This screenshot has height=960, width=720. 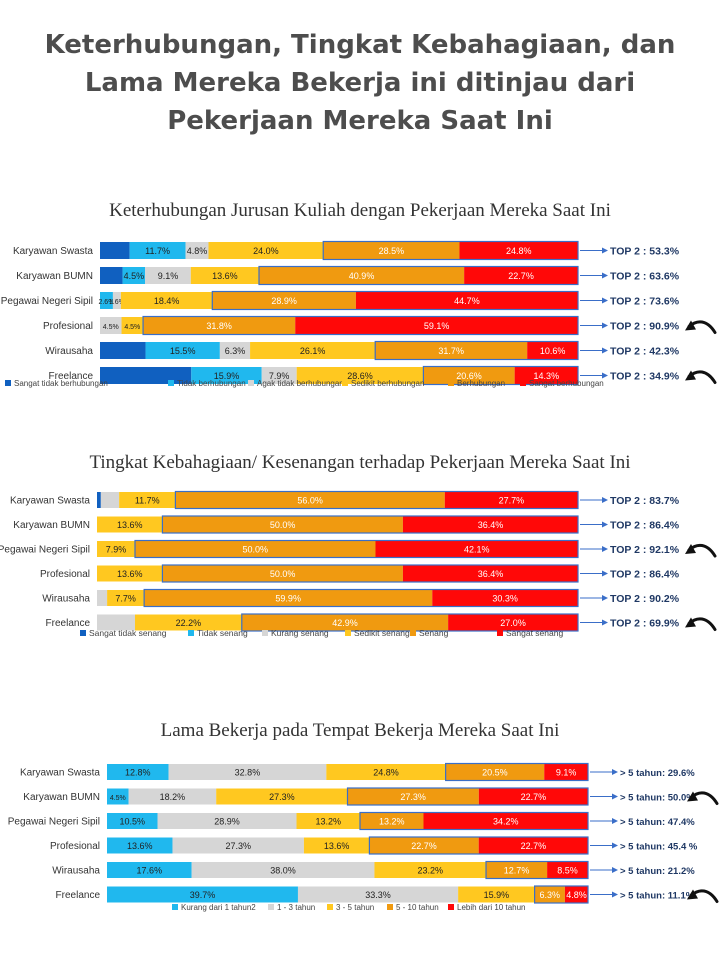 I want to click on legend-label-agak-tidak-berhubungan: Agak tidak berhubungan, so click(x=300, y=383).